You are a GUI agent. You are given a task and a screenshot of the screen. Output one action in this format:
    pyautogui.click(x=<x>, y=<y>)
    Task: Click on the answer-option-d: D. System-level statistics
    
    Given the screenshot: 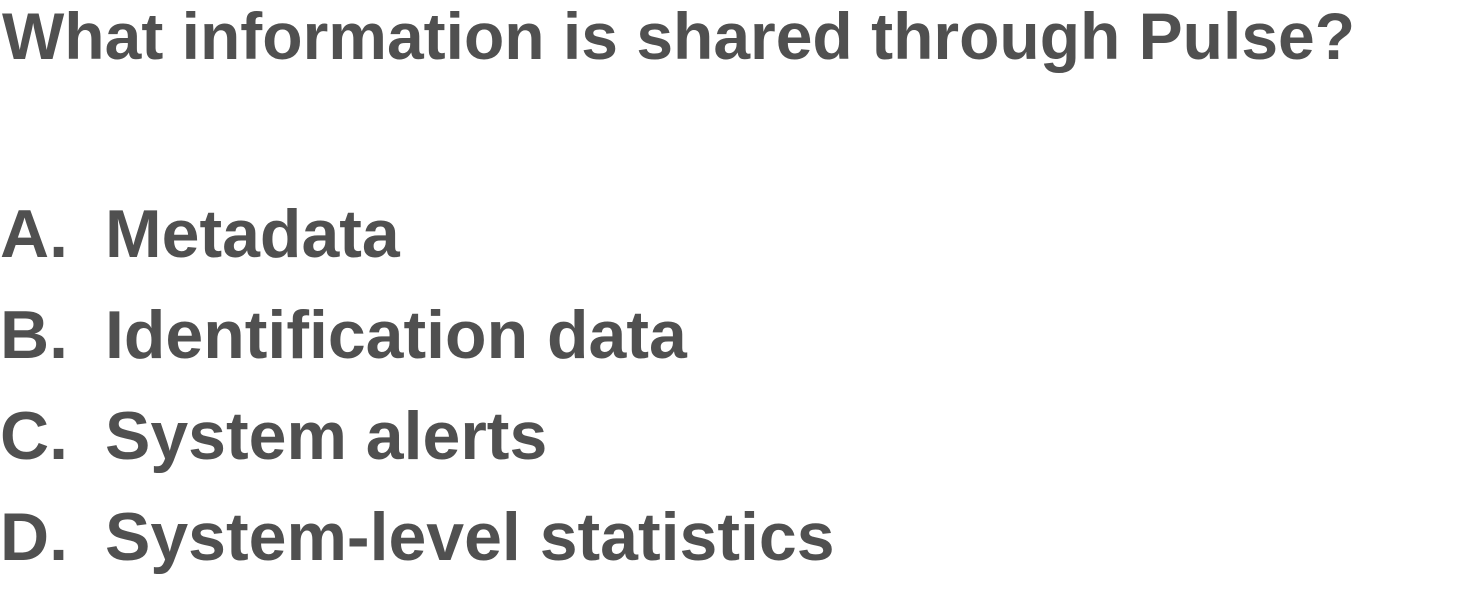 What is the action you would take?
    pyautogui.click(x=417, y=547)
    